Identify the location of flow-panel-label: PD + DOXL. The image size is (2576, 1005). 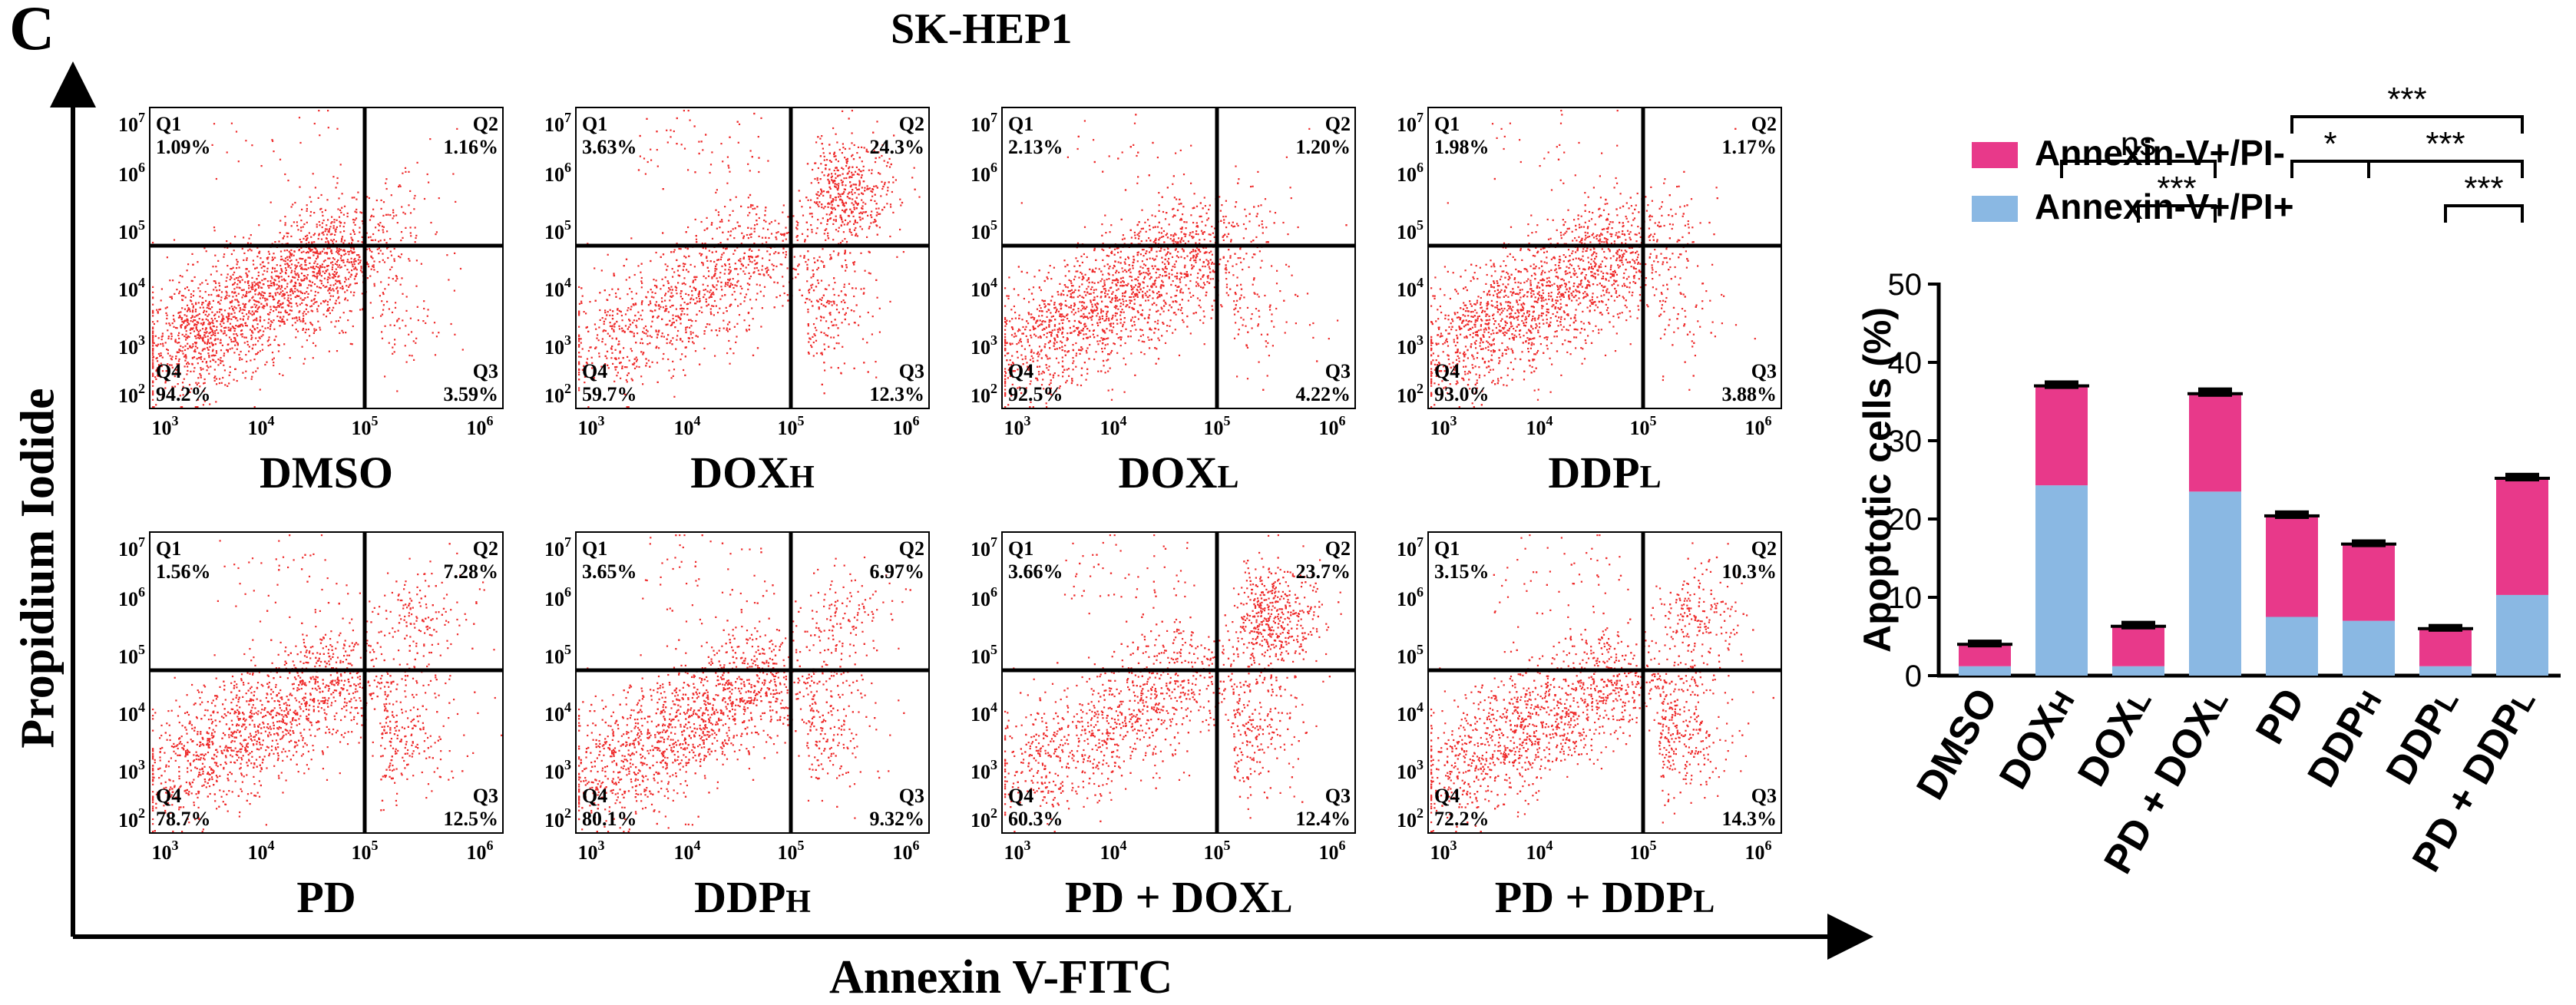
(1178, 897).